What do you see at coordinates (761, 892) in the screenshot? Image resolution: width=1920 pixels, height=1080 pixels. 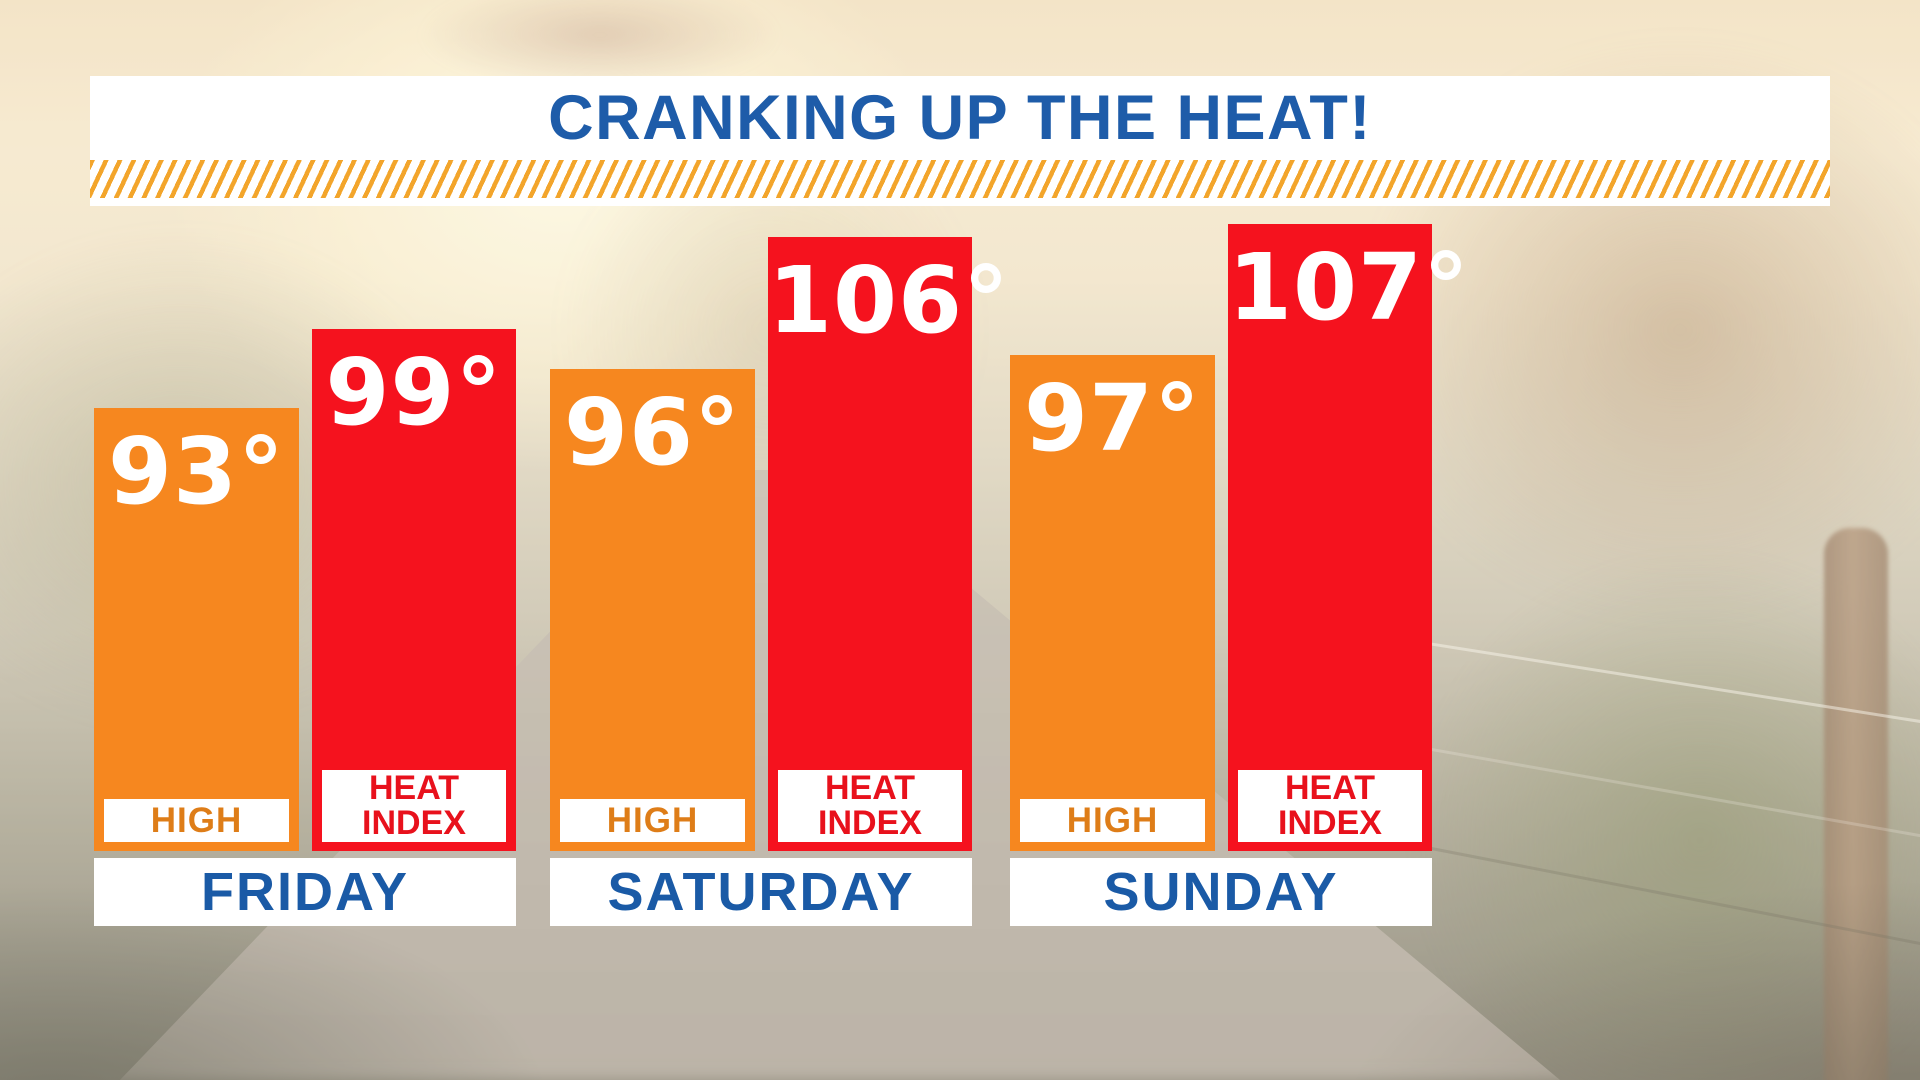 I see `day-label-saturday: SATURDAY` at bounding box center [761, 892].